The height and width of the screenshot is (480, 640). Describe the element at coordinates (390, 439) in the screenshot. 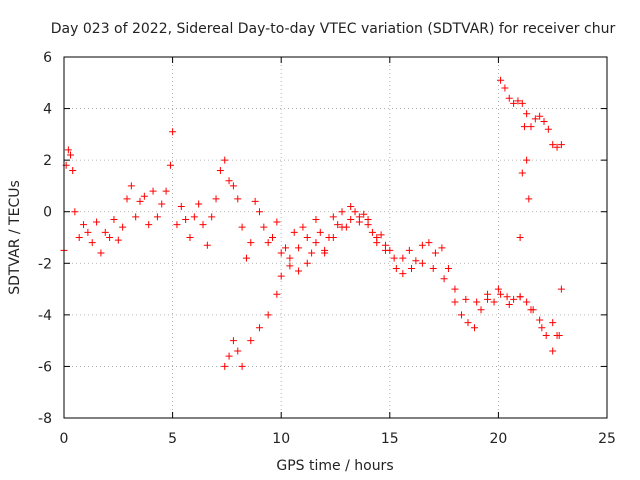

I see `x-tick-label: 15` at that location.